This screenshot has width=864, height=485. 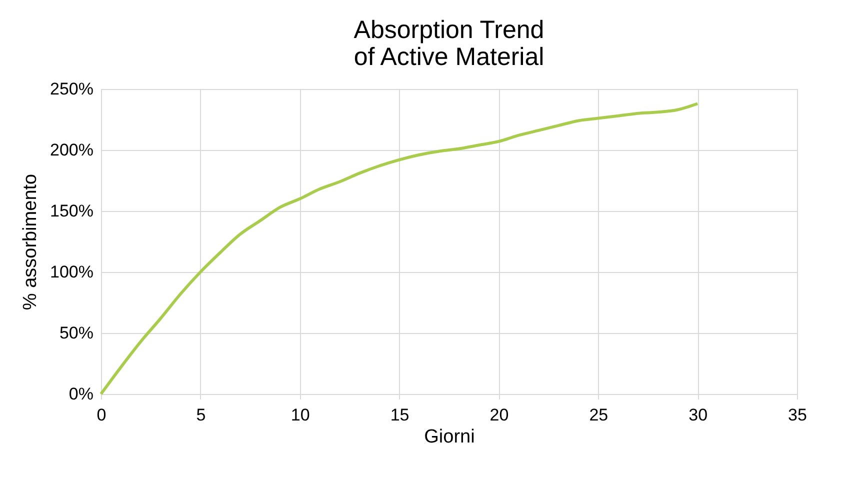 I want to click on y-tick-label: 250%, so click(x=72, y=89).